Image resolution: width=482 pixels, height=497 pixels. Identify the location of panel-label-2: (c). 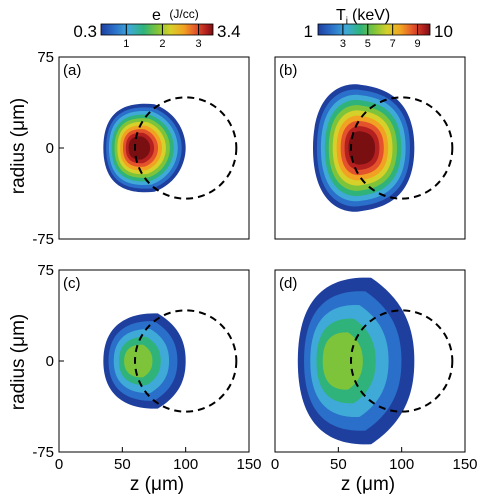
(72, 283).